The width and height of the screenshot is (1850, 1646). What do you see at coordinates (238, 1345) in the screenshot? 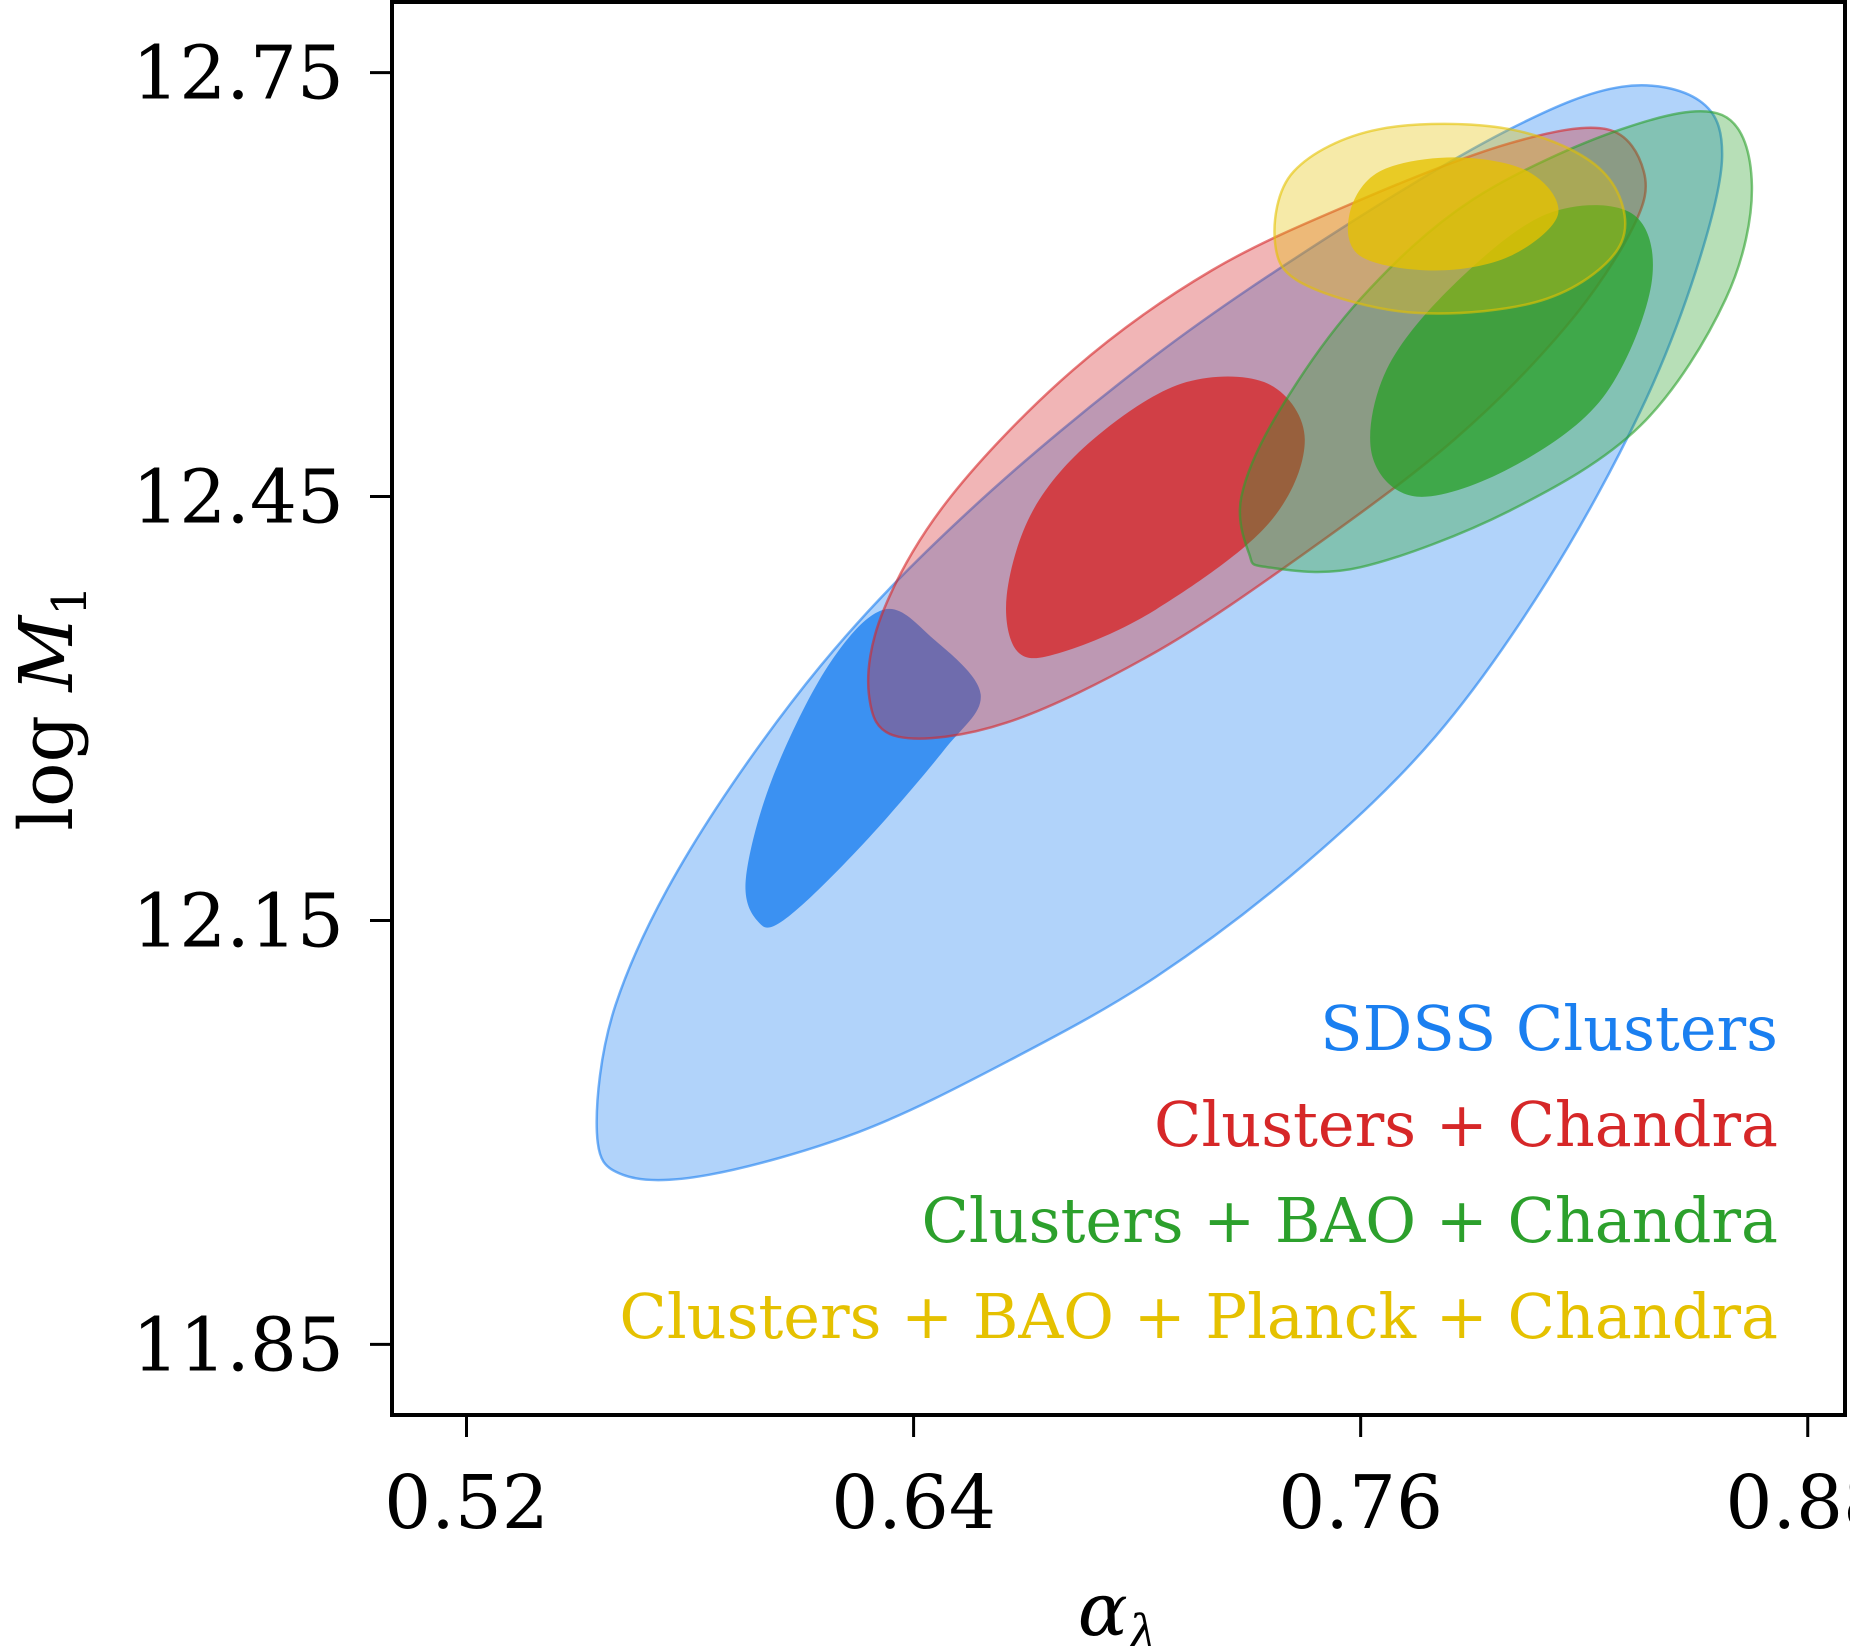
I see `y-tick-label-1: 11.85` at bounding box center [238, 1345].